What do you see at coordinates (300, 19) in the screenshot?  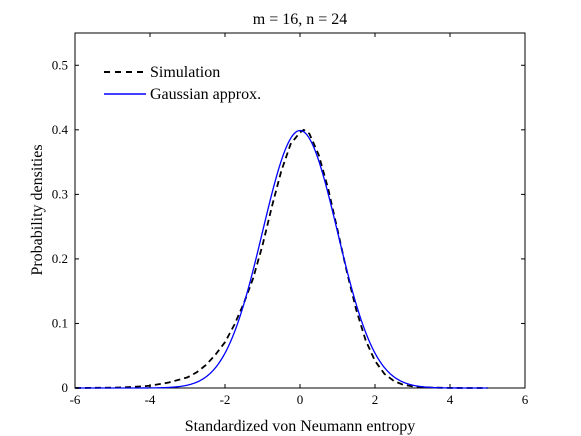 I see `chart-title: m = 16, n = 24` at bounding box center [300, 19].